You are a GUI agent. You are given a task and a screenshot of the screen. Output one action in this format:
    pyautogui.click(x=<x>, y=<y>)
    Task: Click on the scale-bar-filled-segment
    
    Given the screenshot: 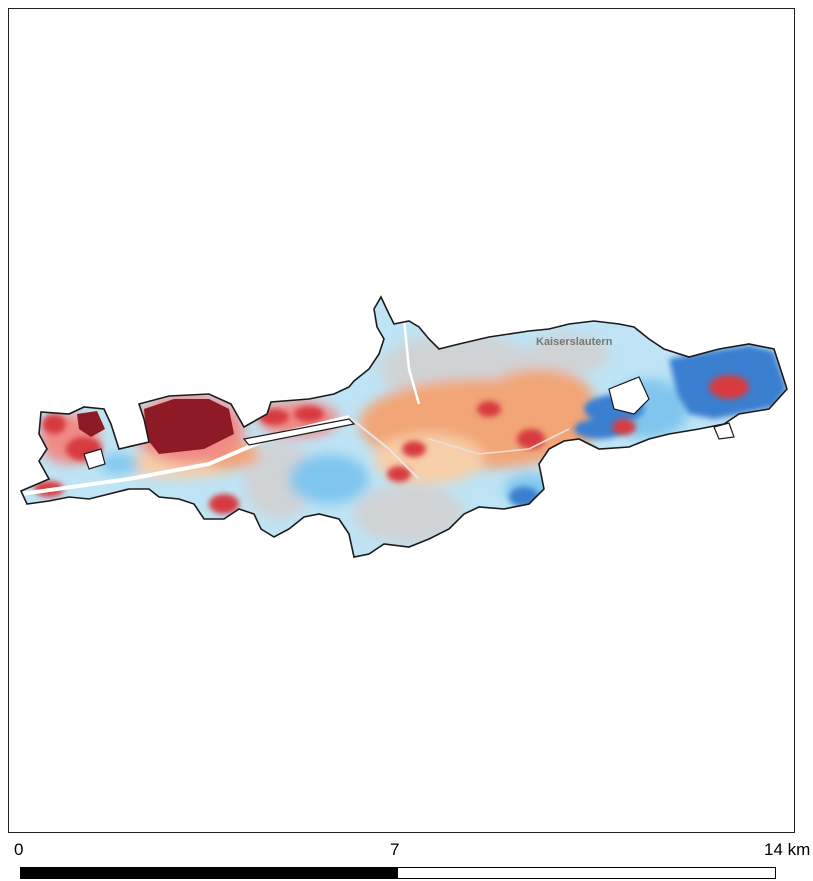 What is the action you would take?
    pyautogui.click(x=209, y=873)
    